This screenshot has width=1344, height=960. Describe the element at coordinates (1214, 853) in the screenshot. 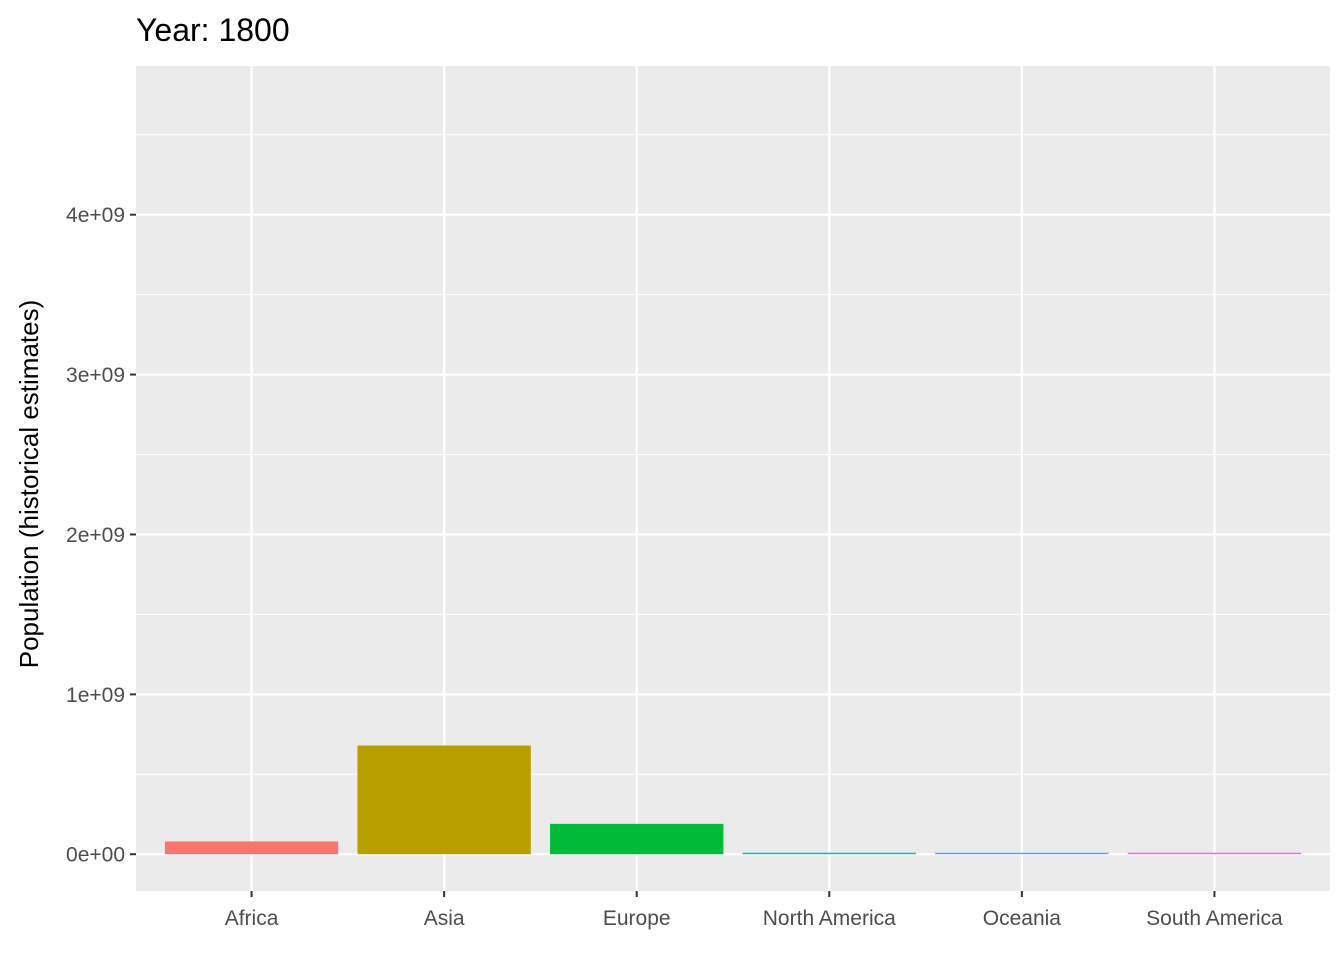

I see `bar-south-america` at that location.